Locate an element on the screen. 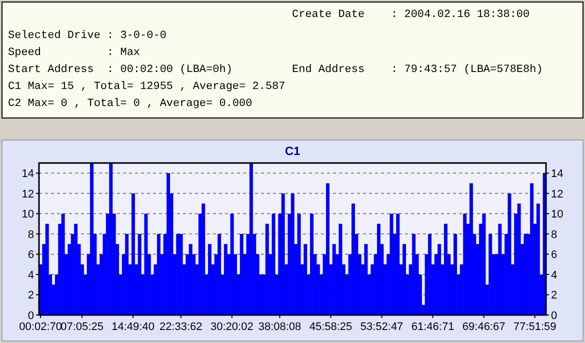  chart-title: C1 is located at coordinates (292, 151).